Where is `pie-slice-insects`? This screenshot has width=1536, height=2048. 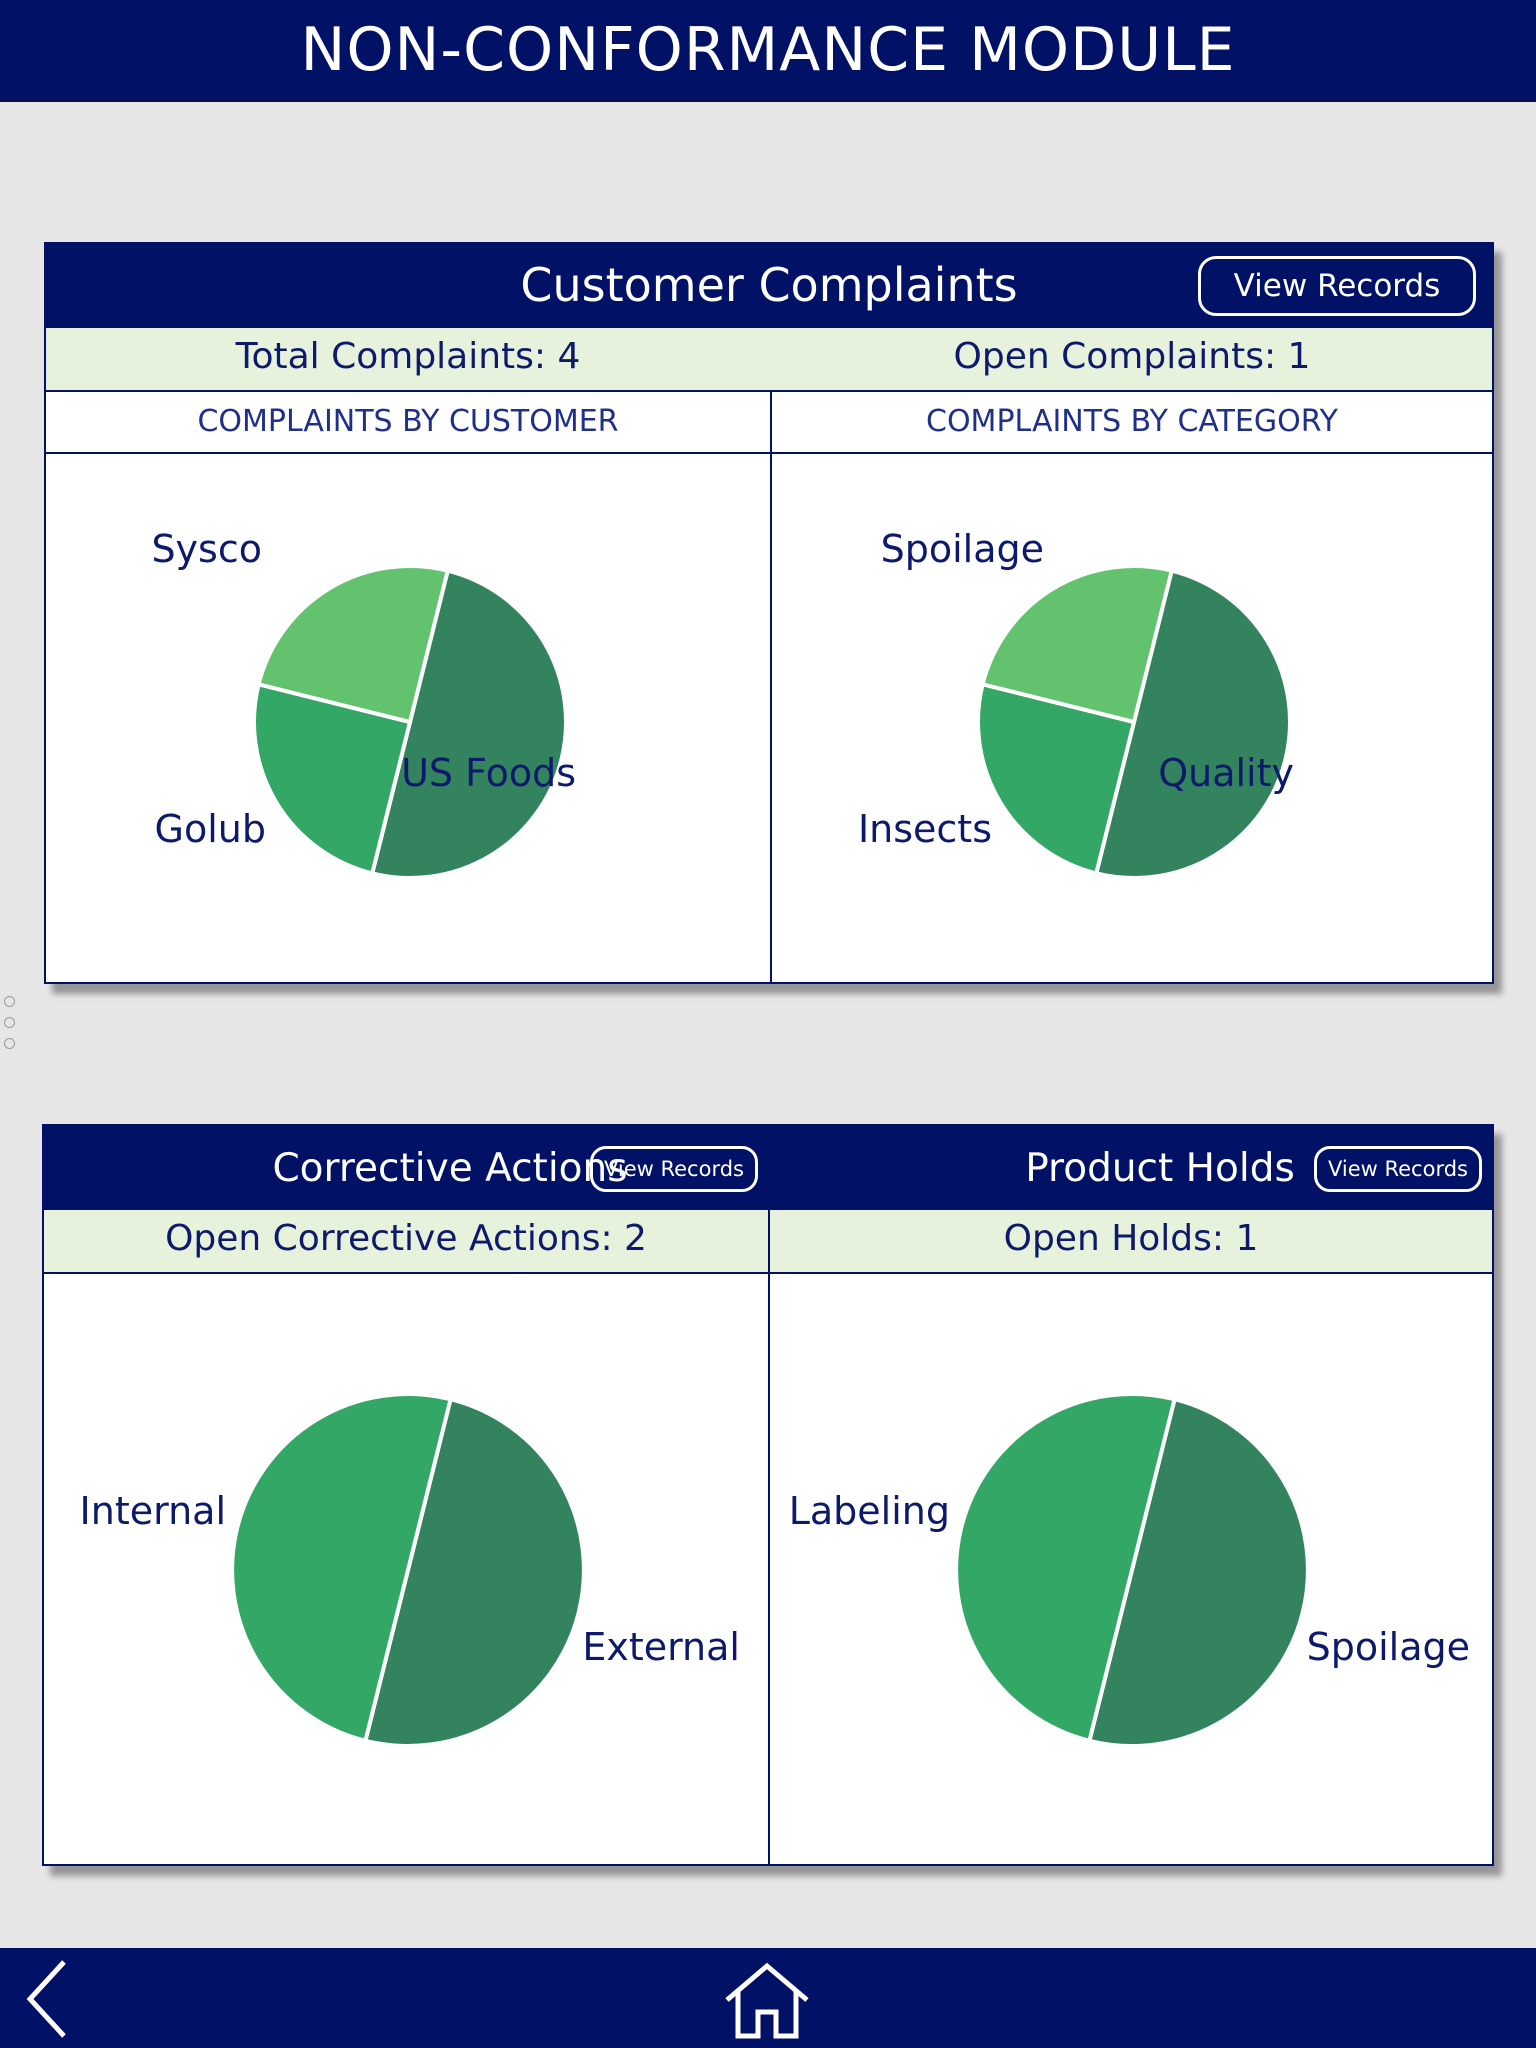 pie-slice-insects is located at coordinates (1056, 778).